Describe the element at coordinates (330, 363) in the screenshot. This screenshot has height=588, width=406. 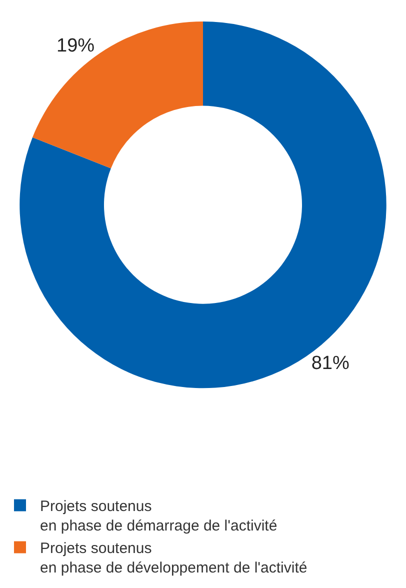
I see `data-label: 81%` at that location.